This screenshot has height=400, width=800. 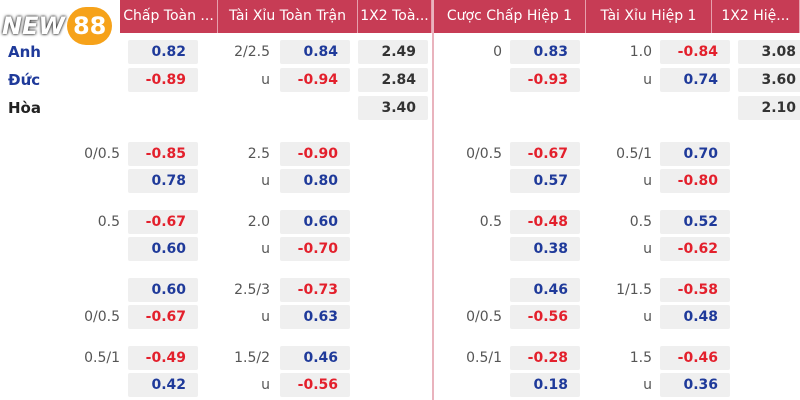 What do you see at coordinates (649, 16) in the screenshot?
I see `column-header: Tài Xỉu Hiệp 1` at bounding box center [649, 16].